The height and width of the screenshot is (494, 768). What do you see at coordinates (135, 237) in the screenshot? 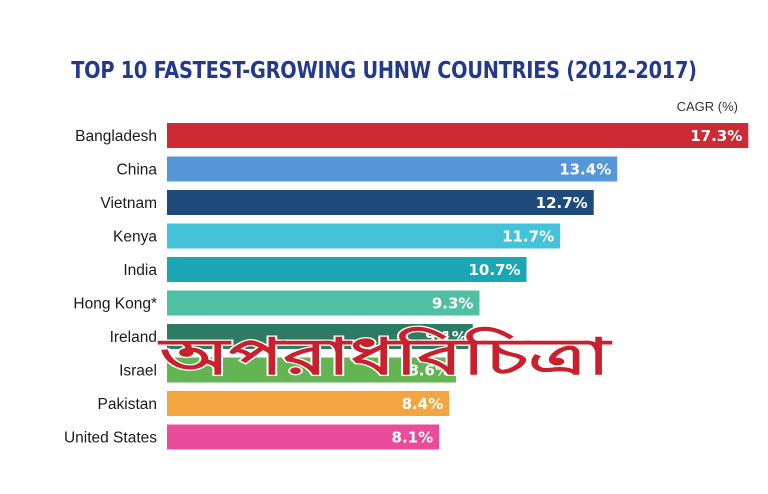
I see `category-label: Kenya` at bounding box center [135, 237].